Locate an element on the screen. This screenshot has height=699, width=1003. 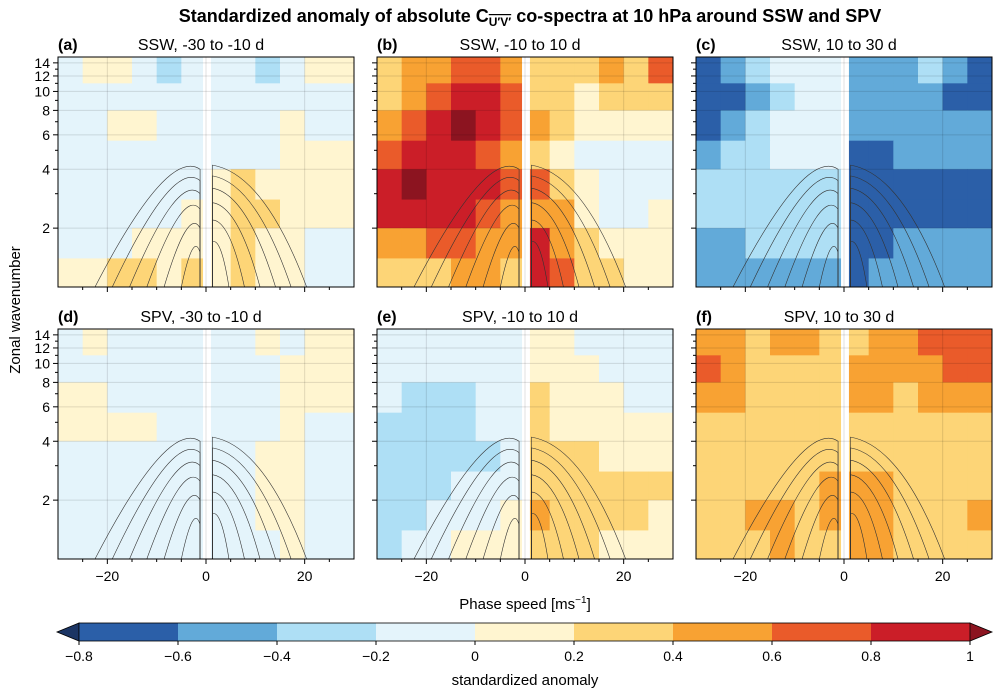
critical-line-gap is located at coordinates (845, 172).